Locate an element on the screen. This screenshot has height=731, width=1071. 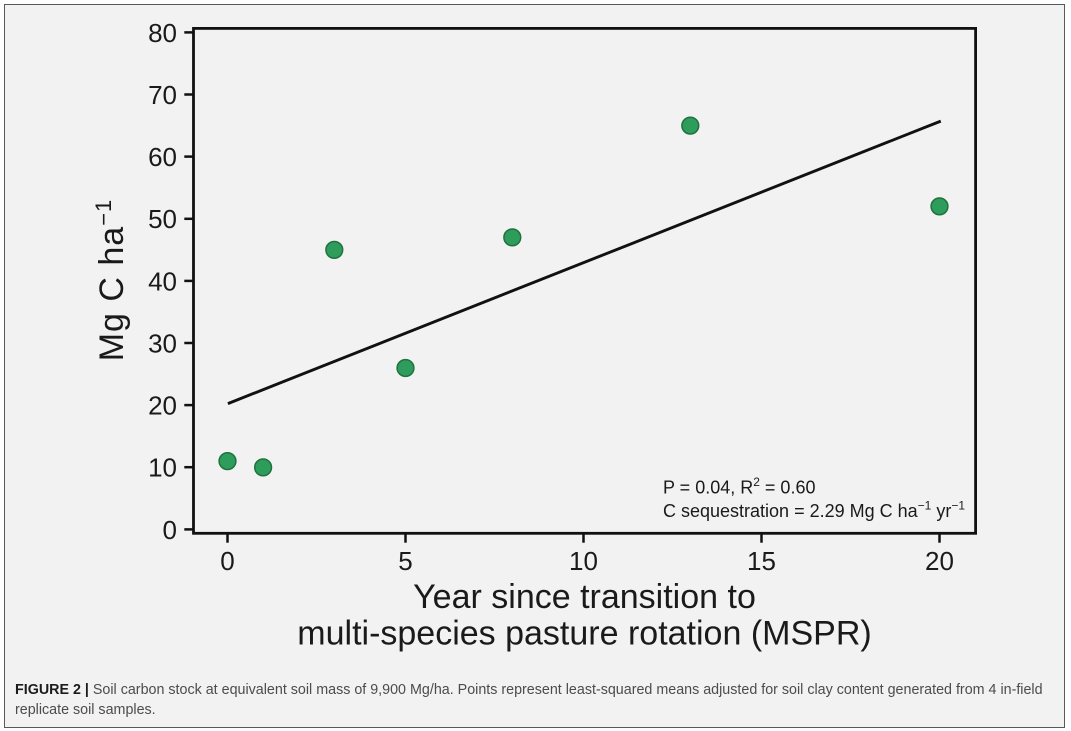
svg-text: 15 is located at coordinates (761, 561).